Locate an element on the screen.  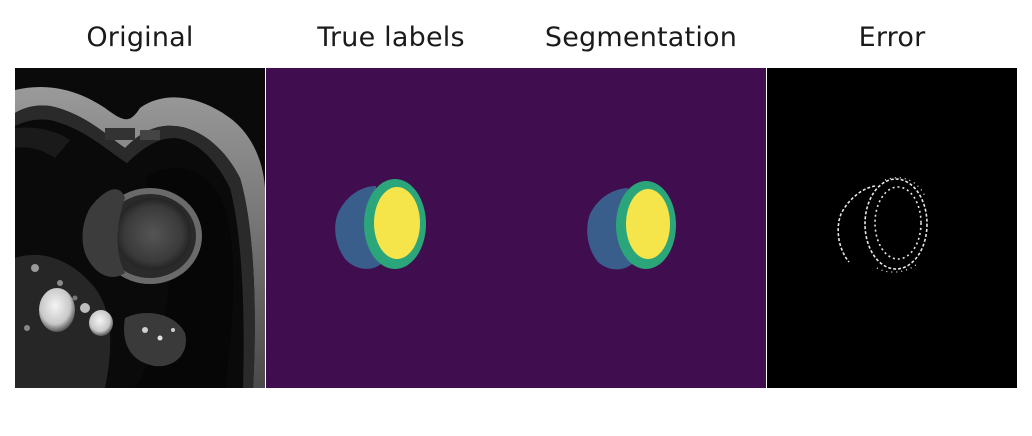
title-original: Original is located at coordinates (140, 37).